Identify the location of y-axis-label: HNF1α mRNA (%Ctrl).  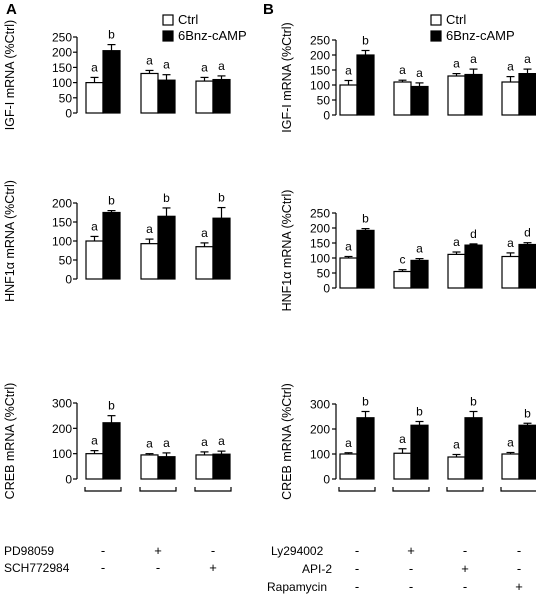
(10, 241).